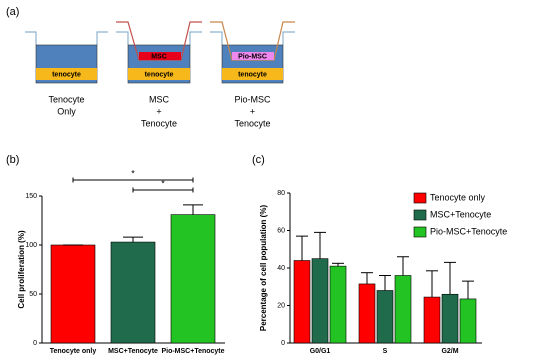  I want to click on well-caption: MSC, so click(159, 99).